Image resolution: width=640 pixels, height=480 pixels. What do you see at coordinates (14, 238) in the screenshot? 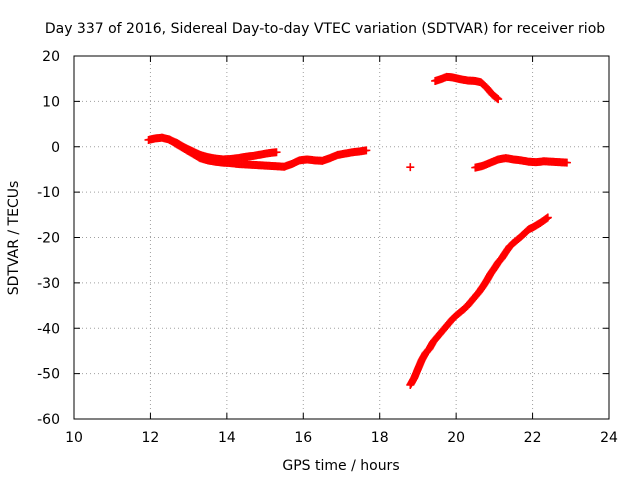
I see `y-axis-title: SDTVAR / TECUs` at bounding box center [14, 238].